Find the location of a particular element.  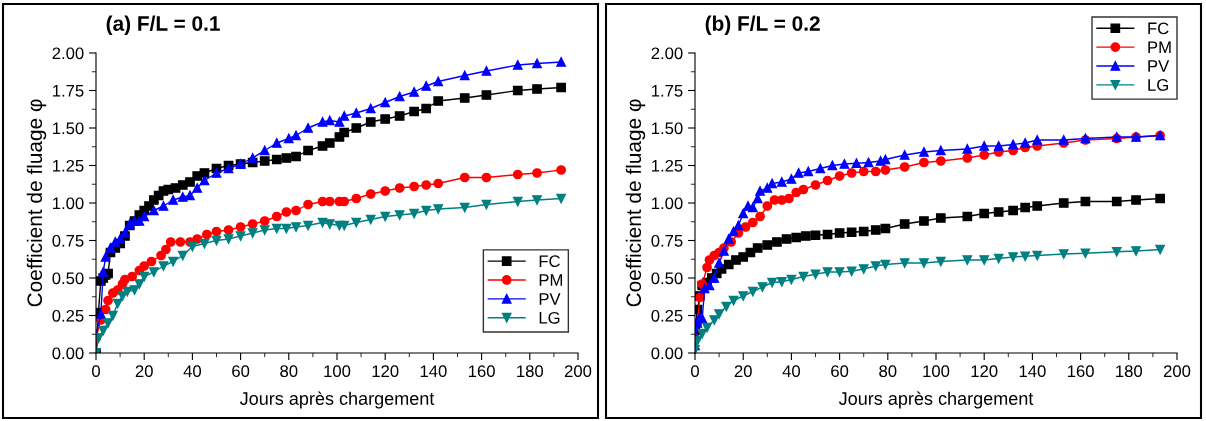

chart-title: (a) F/L = 0.1 is located at coordinates (163, 25).